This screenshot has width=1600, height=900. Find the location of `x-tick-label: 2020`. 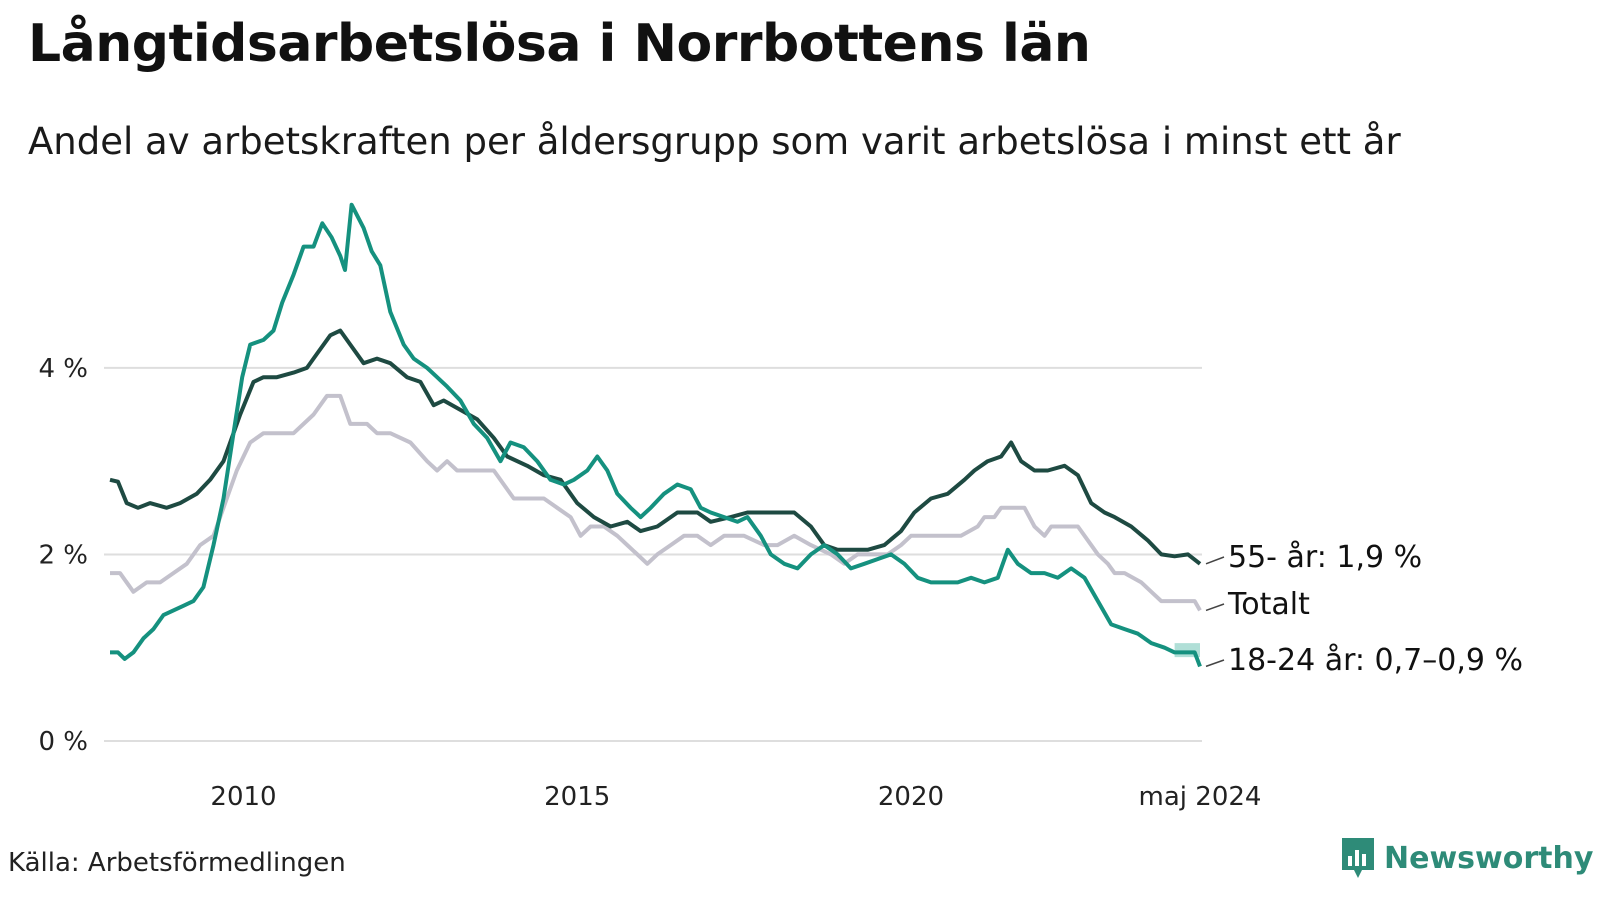

x-tick-label: 2020 is located at coordinates (911, 797).